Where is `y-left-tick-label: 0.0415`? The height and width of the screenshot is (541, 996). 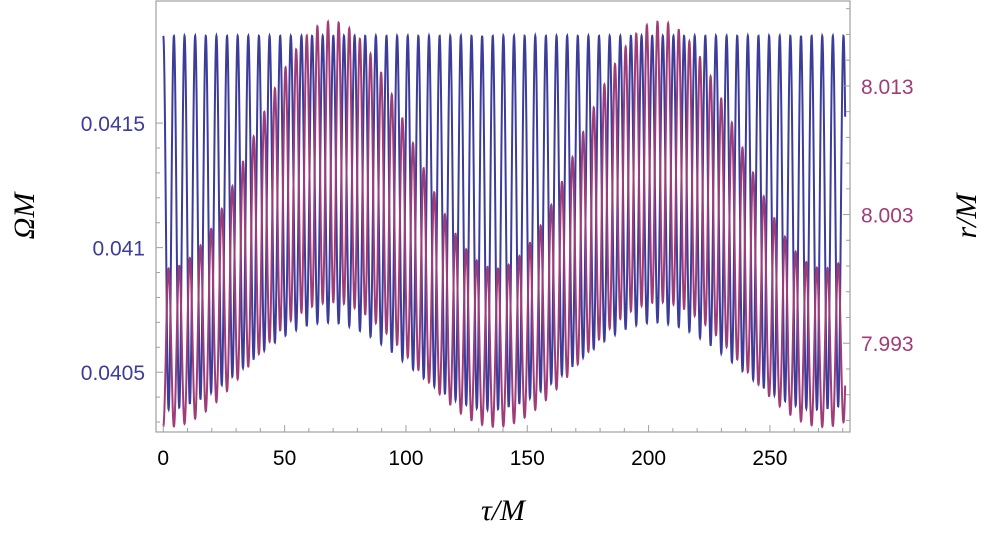
y-left-tick-label: 0.0415 is located at coordinates (113, 124).